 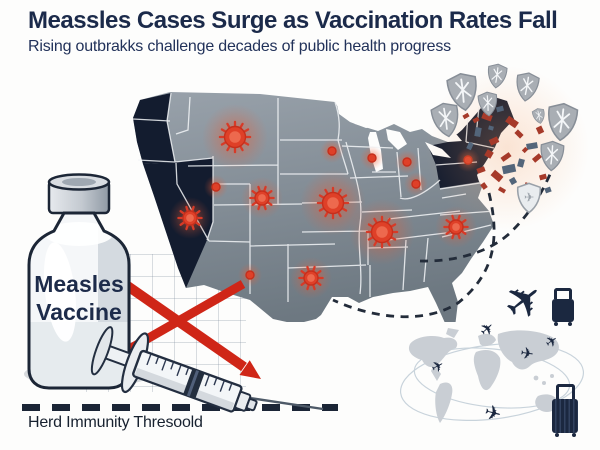 I want to click on outbreak-hotspot-oklahoma, so click(x=311, y=278).